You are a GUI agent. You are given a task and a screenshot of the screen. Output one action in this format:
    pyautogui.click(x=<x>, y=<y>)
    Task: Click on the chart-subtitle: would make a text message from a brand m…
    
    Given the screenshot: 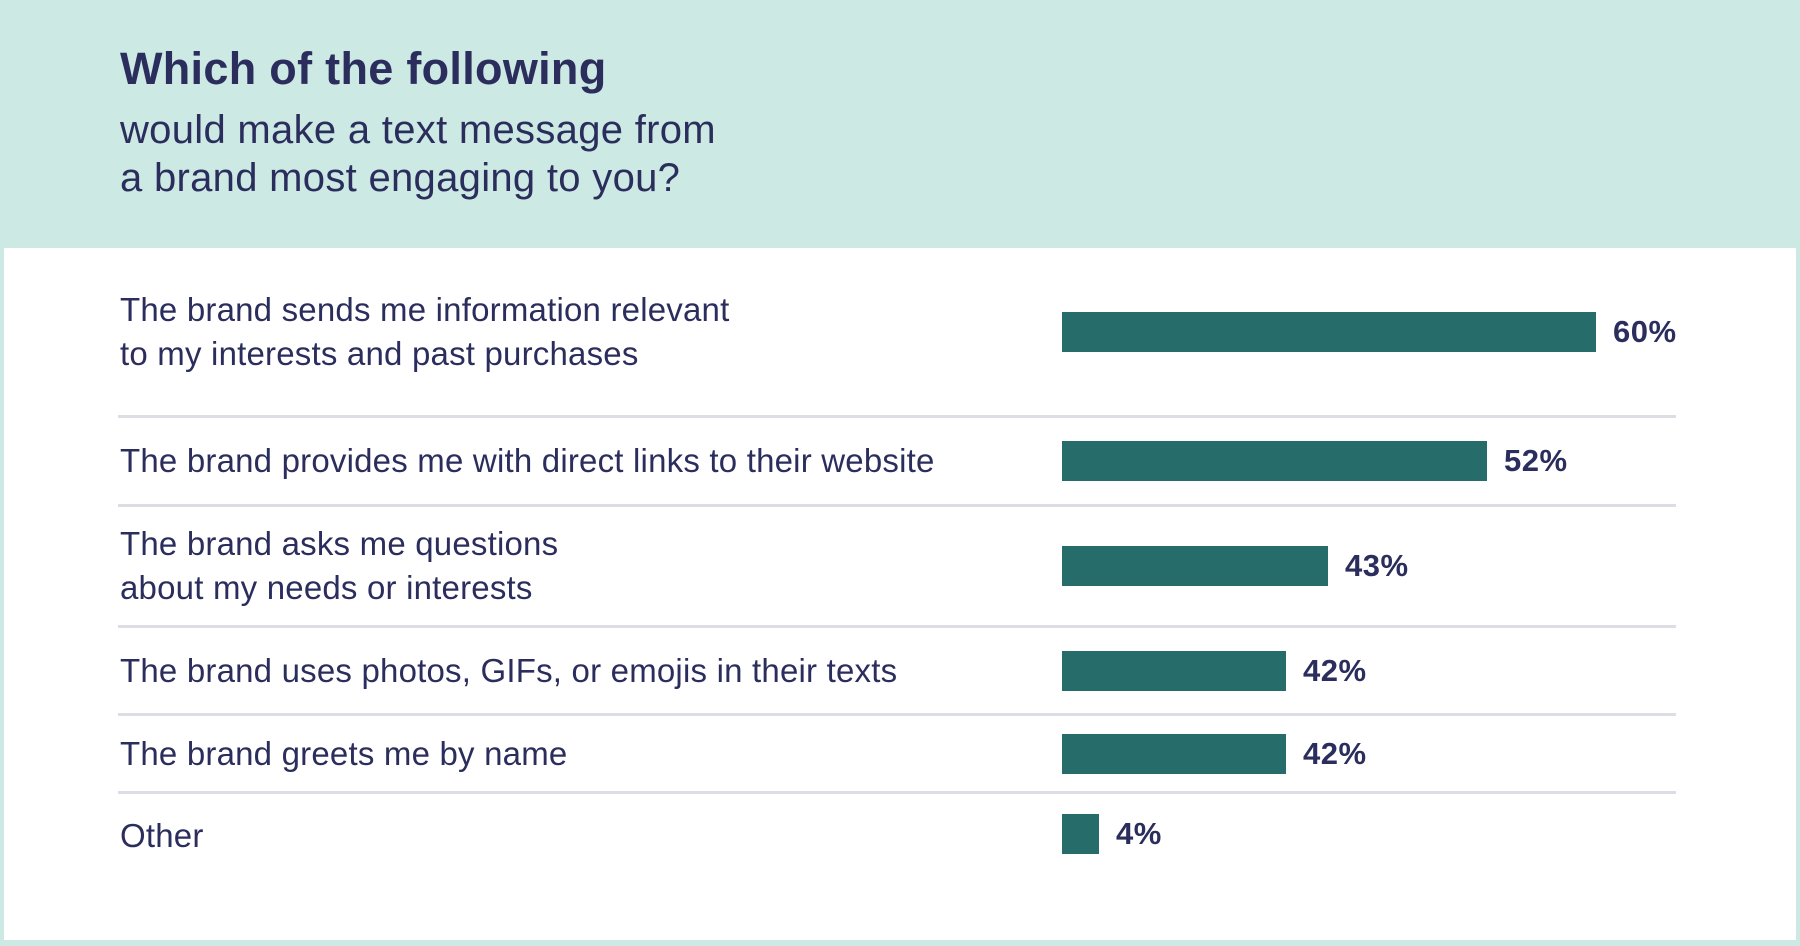 What is the action you would take?
    pyautogui.click(x=418, y=154)
    